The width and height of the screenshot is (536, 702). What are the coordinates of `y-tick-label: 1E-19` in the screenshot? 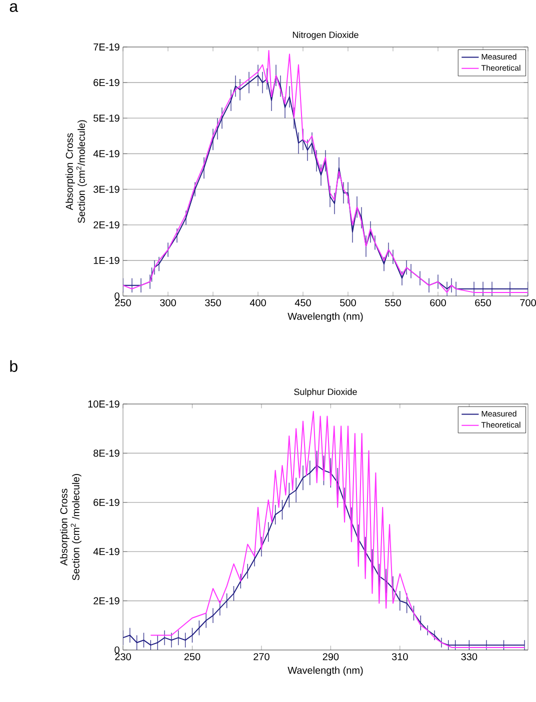 It's located at (107, 260).